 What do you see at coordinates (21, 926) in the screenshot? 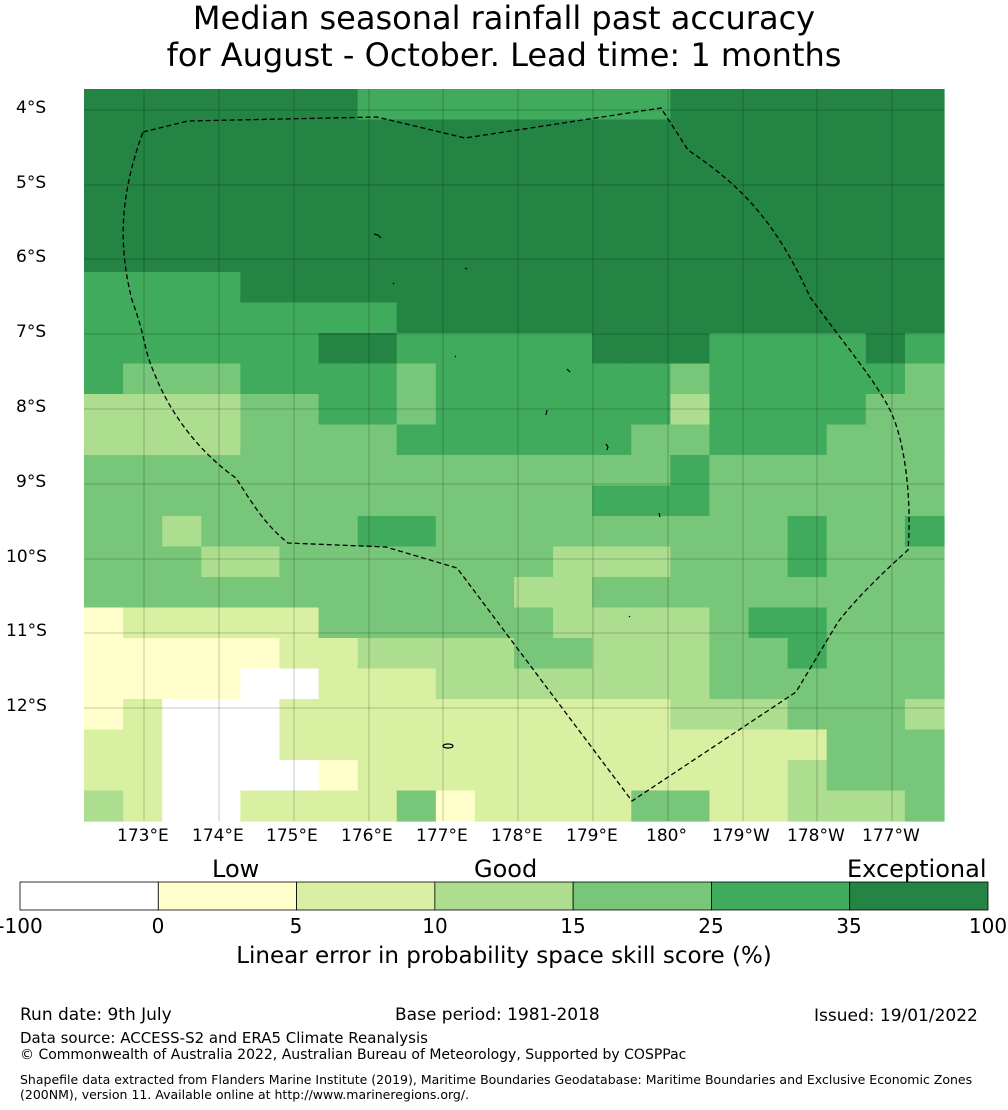
I see `colorbar-tick: -100` at bounding box center [21, 926].